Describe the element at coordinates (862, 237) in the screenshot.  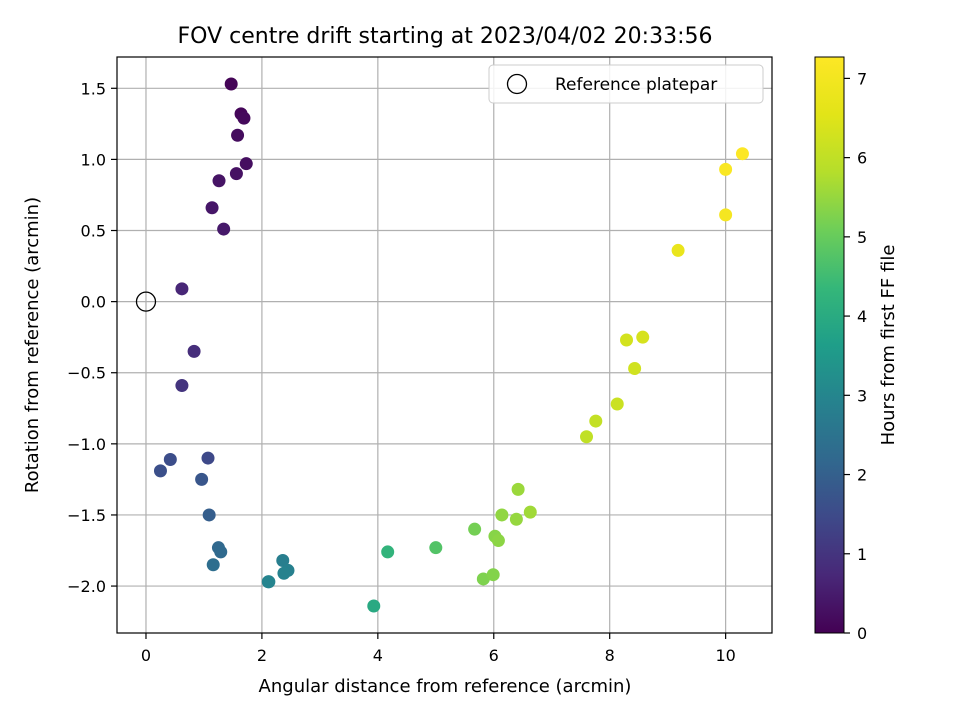
I see `colorbar-tick-label: 5` at that location.